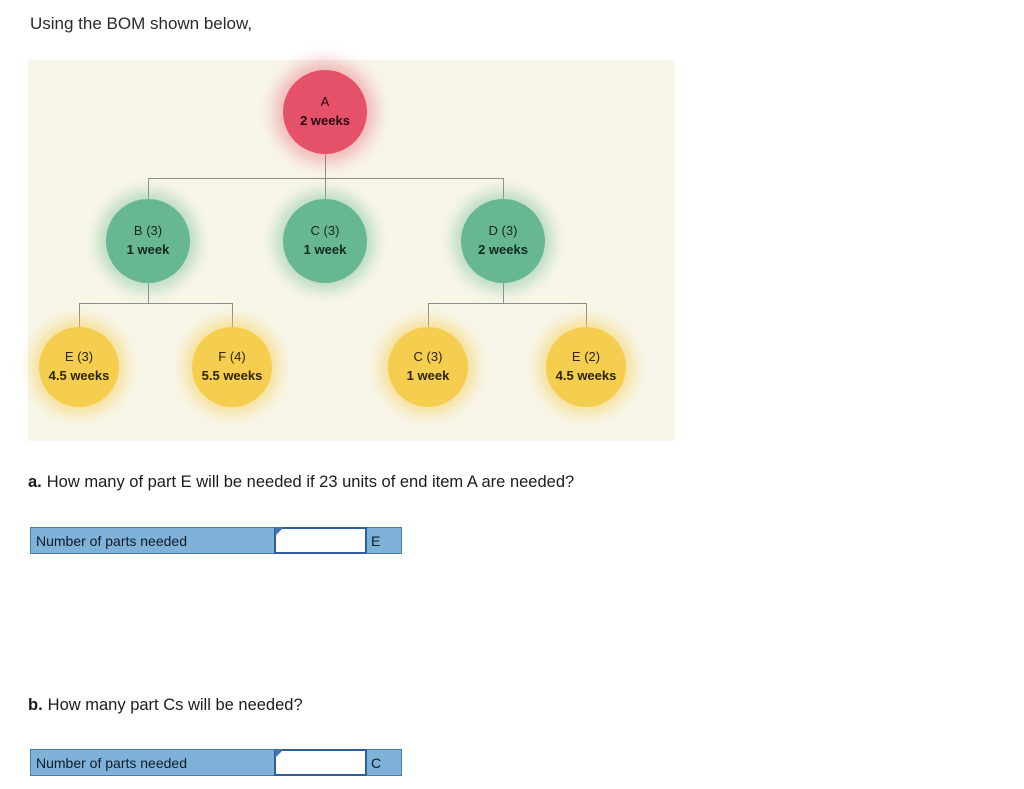 The height and width of the screenshot is (789, 1024). Describe the element at coordinates (325, 241) in the screenshot. I see `bom-node-c: C (3) 1 week` at that location.